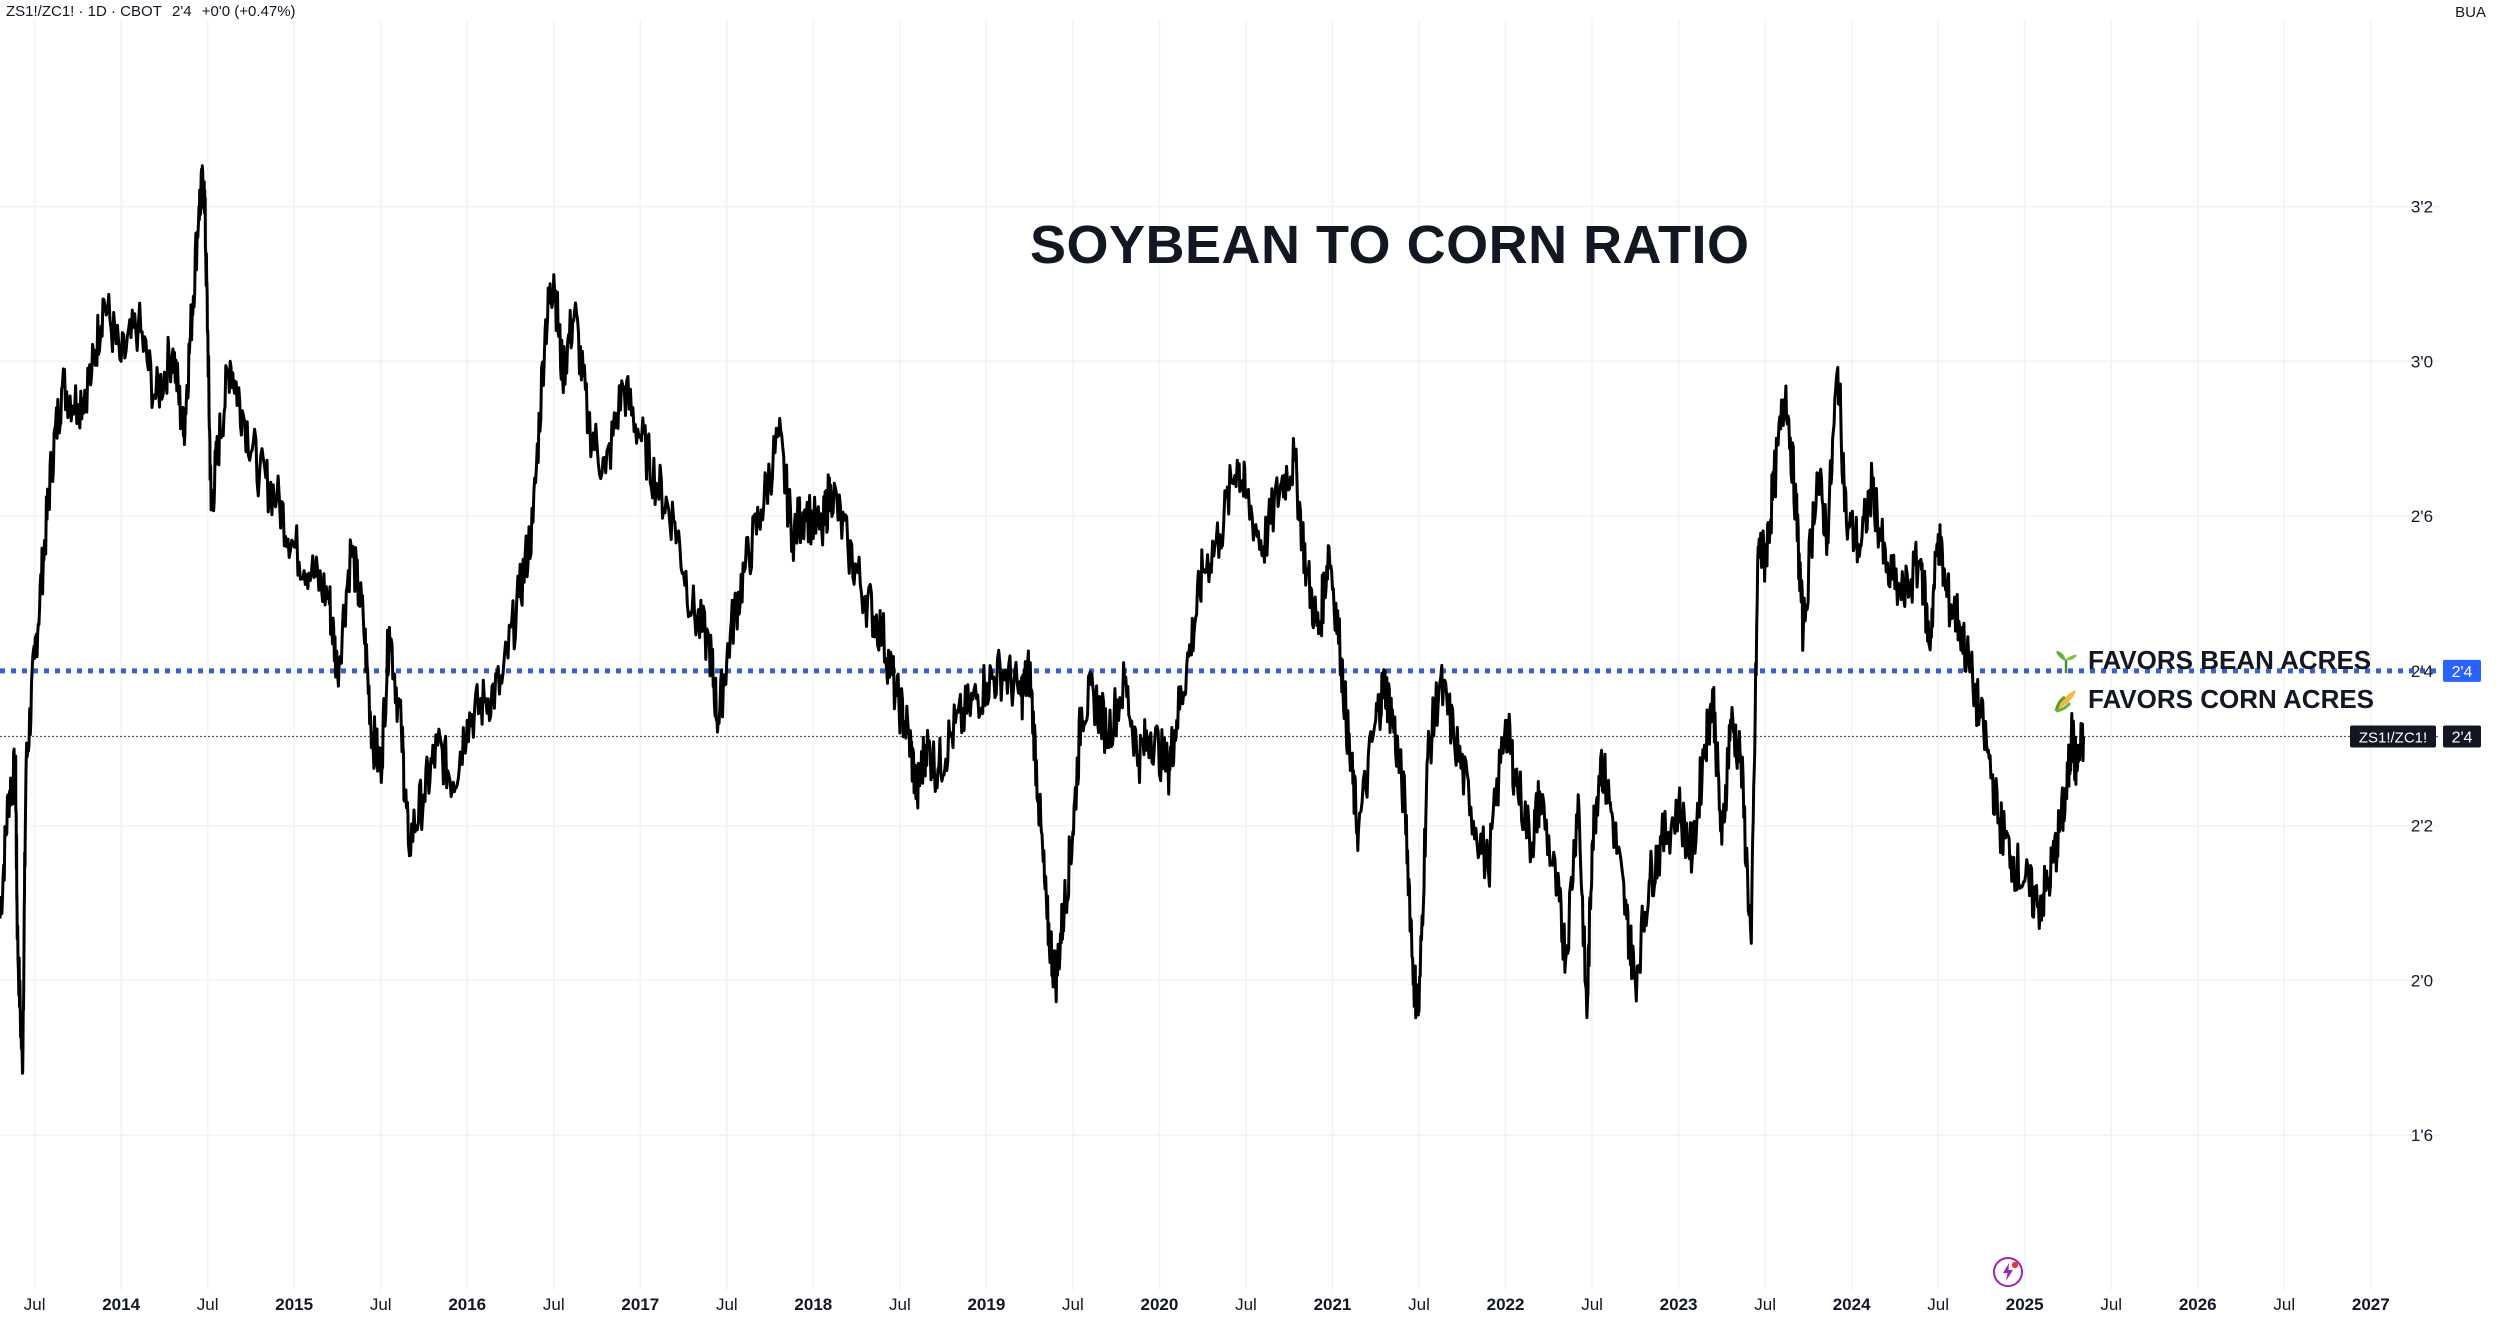 This screenshot has height=1319, width=2500. What do you see at coordinates (182, 11) in the screenshot?
I see `last-price: 2'4` at bounding box center [182, 11].